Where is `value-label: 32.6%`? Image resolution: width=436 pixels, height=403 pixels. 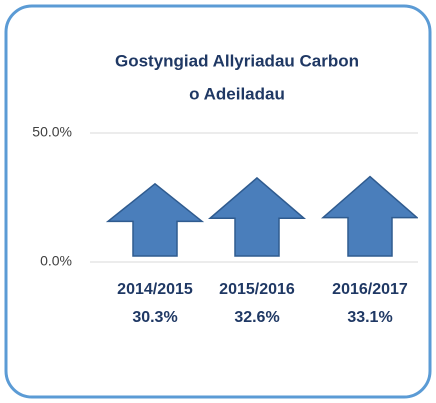
value-label: 32.6% is located at coordinates (256, 317).